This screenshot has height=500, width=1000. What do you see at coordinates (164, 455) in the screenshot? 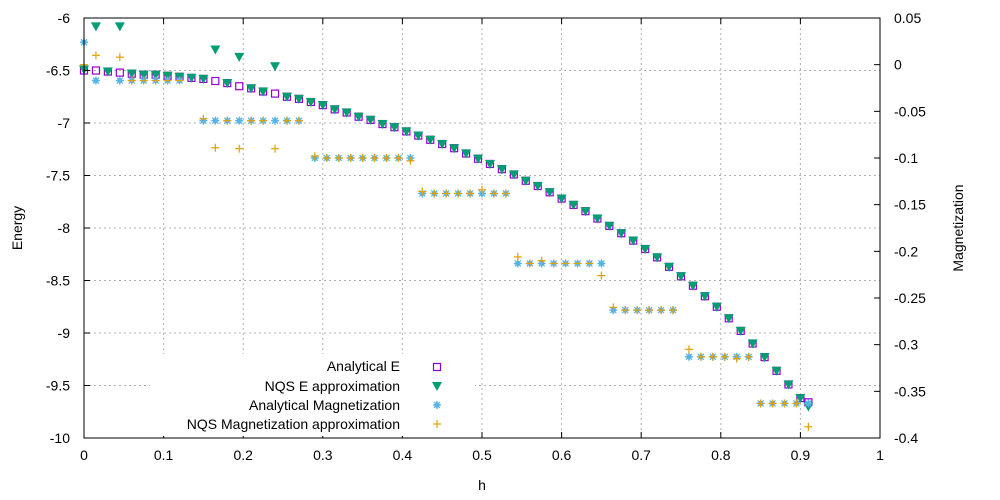
I see `x-tick-label: 0.1` at bounding box center [164, 455].